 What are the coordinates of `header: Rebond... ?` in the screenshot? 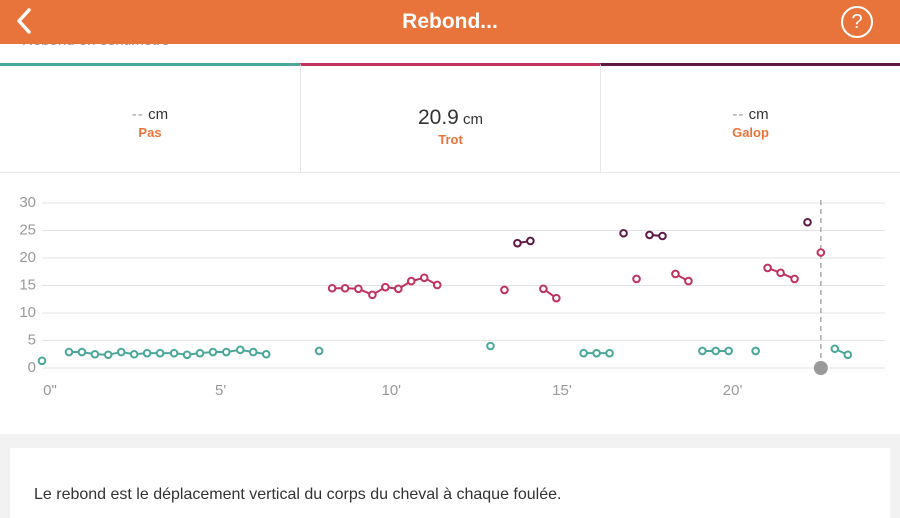 It's located at (450, 22).